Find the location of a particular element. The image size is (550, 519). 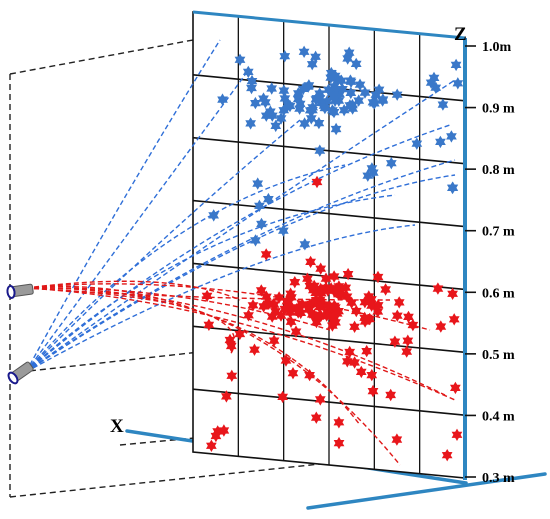

z-tick-label: 1.0m is located at coordinates (497, 47).